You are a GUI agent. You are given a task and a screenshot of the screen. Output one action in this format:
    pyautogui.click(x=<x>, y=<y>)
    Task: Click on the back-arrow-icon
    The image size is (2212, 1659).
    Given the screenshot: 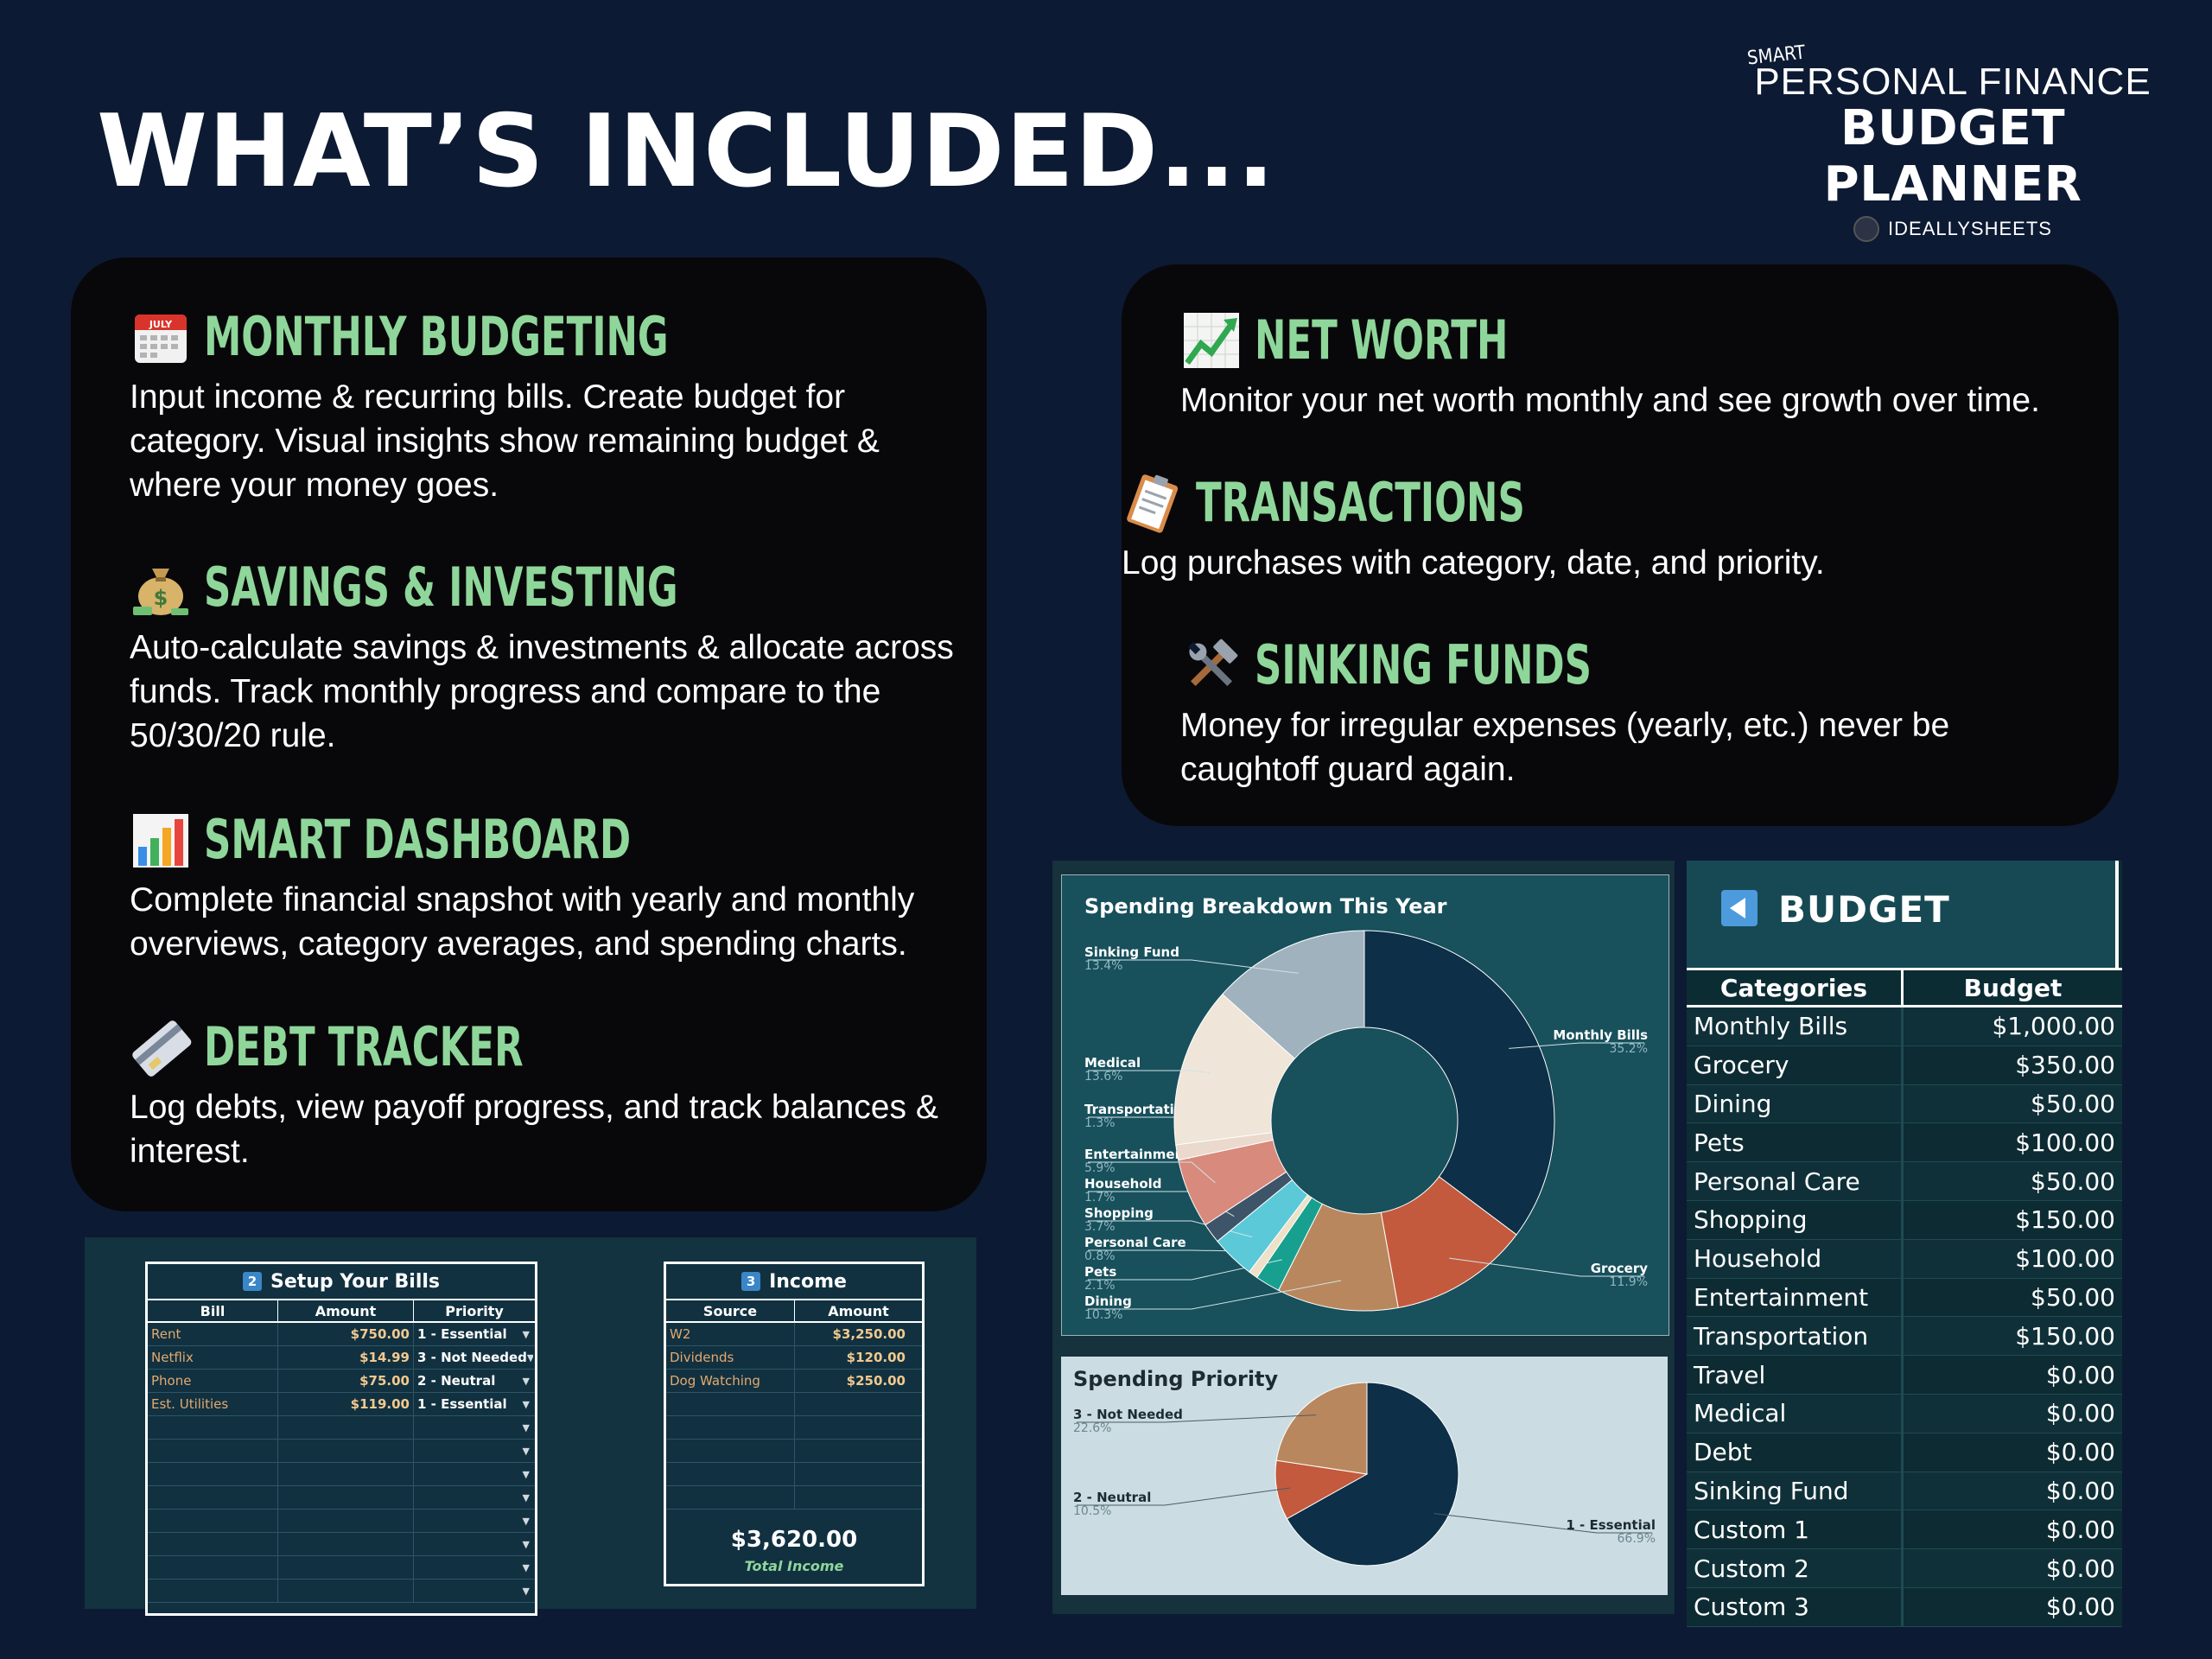 What is the action you would take?
    pyautogui.click(x=1739, y=908)
    